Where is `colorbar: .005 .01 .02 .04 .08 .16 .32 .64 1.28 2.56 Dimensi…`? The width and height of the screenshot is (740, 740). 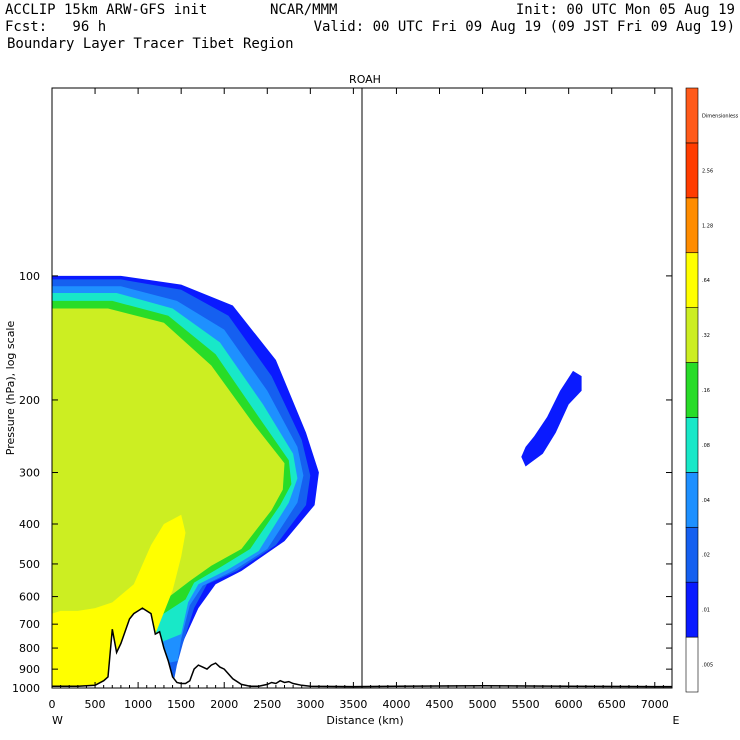 colorbar: .005 .01 .02 .04 .08 .16 .32 .64 1.28 2.56 Dimensi… is located at coordinates (712, 390).